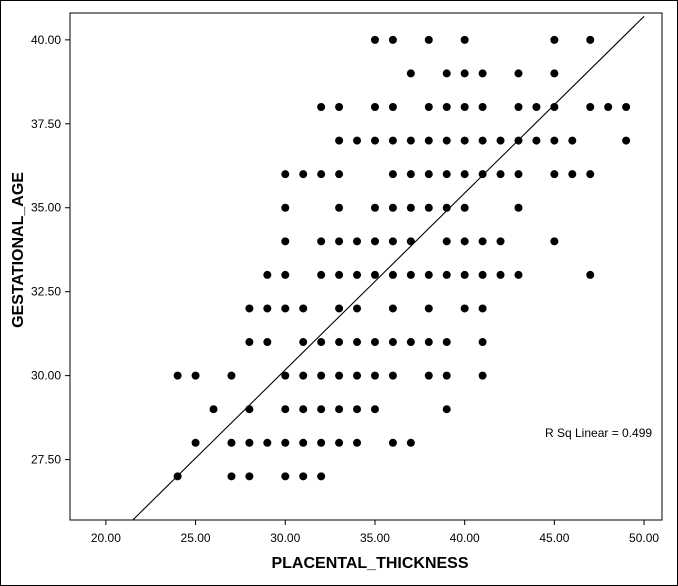 The image size is (678, 586). What do you see at coordinates (46, 40) in the screenshot?
I see `y-tick-label: 40.00` at bounding box center [46, 40].